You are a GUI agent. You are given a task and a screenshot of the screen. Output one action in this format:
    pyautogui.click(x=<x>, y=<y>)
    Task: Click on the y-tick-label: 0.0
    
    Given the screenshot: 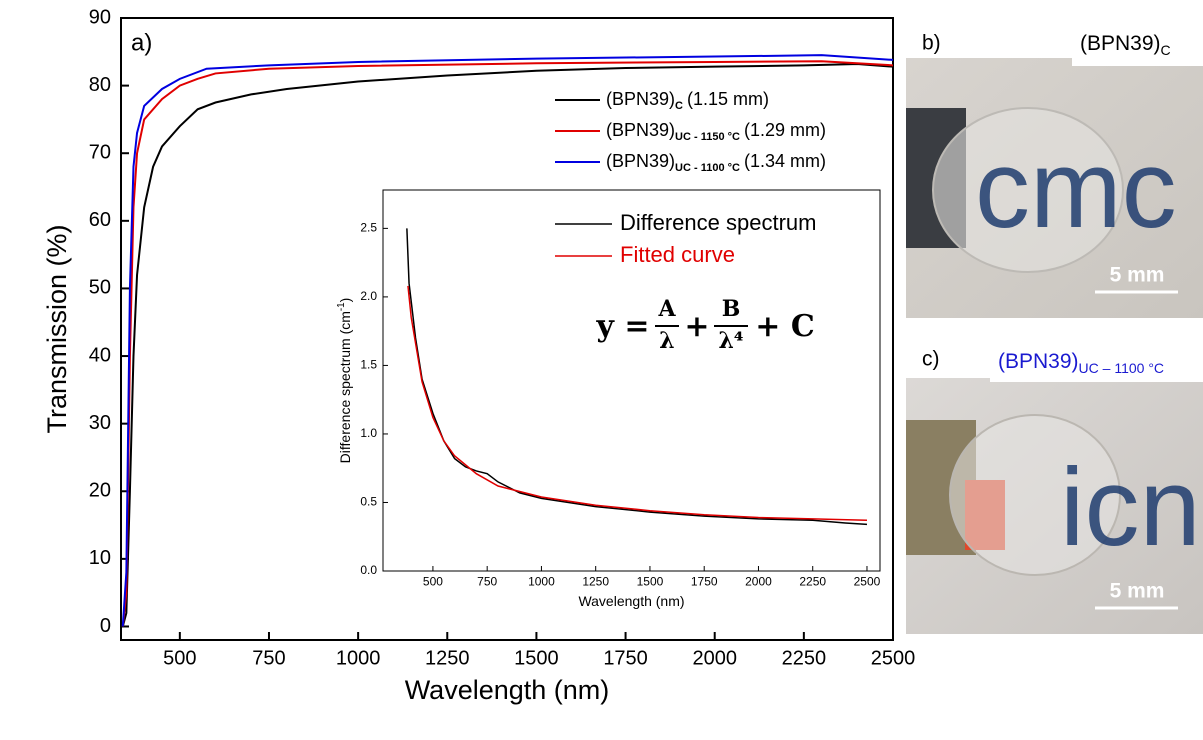 What is the action you would take?
    pyautogui.click(x=368, y=570)
    